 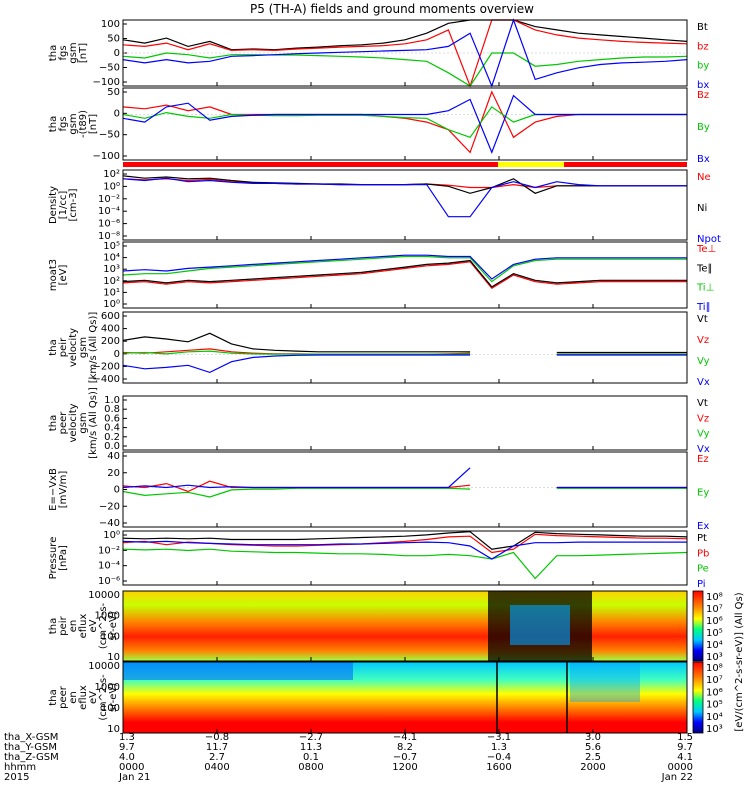 What do you see at coordinates (703, 526) in the screenshot?
I see `legend-Ex: Ex` at bounding box center [703, 526].